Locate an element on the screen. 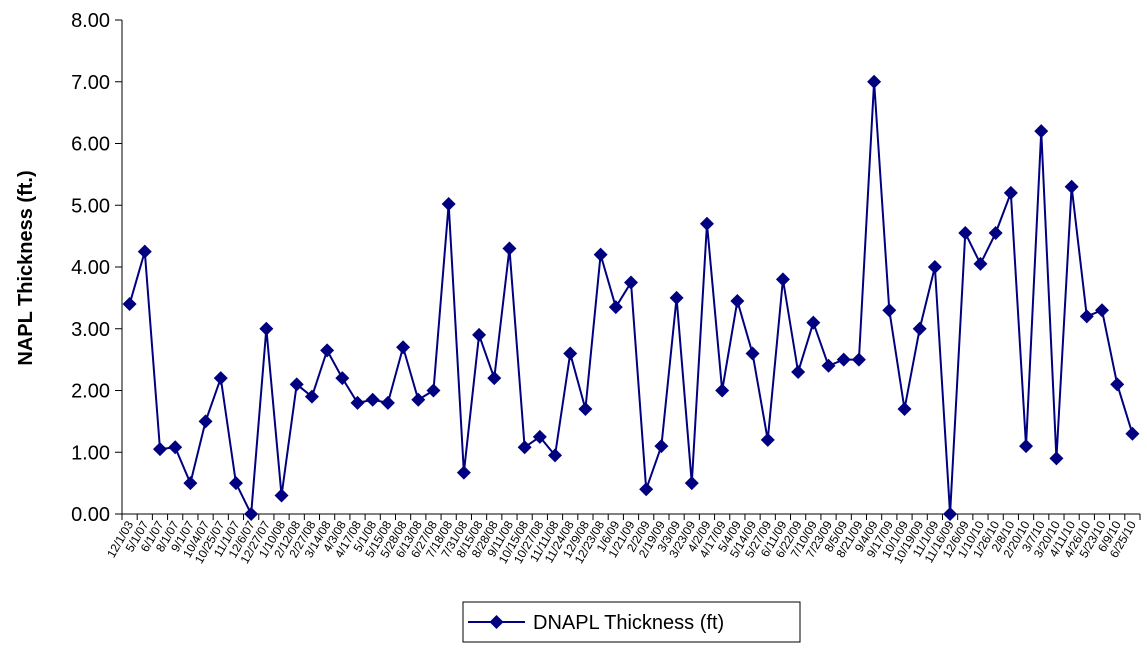  legend: DNAPL Thickness (ft) is located at coordinates (631, 622).